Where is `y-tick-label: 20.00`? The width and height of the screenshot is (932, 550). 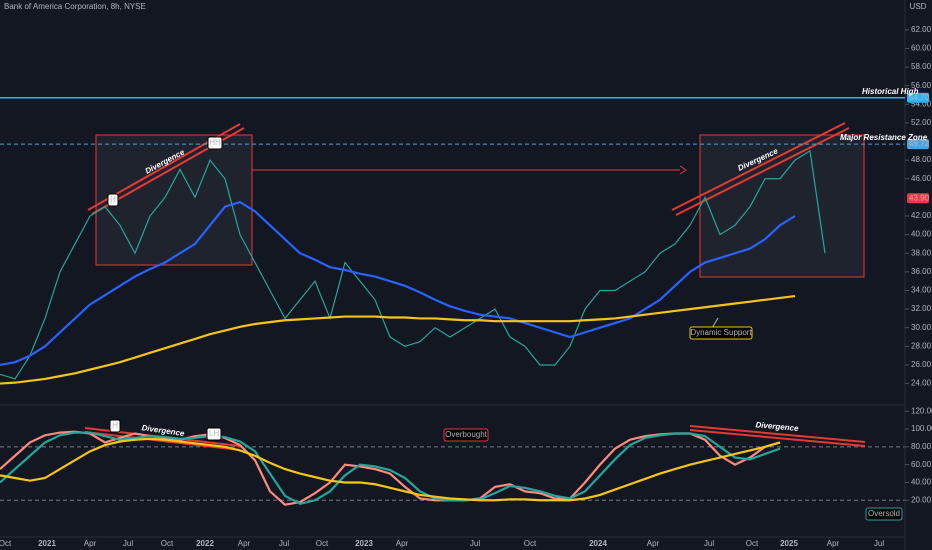
y-tick-label: 20.00 is located at coordinates (921, 499).